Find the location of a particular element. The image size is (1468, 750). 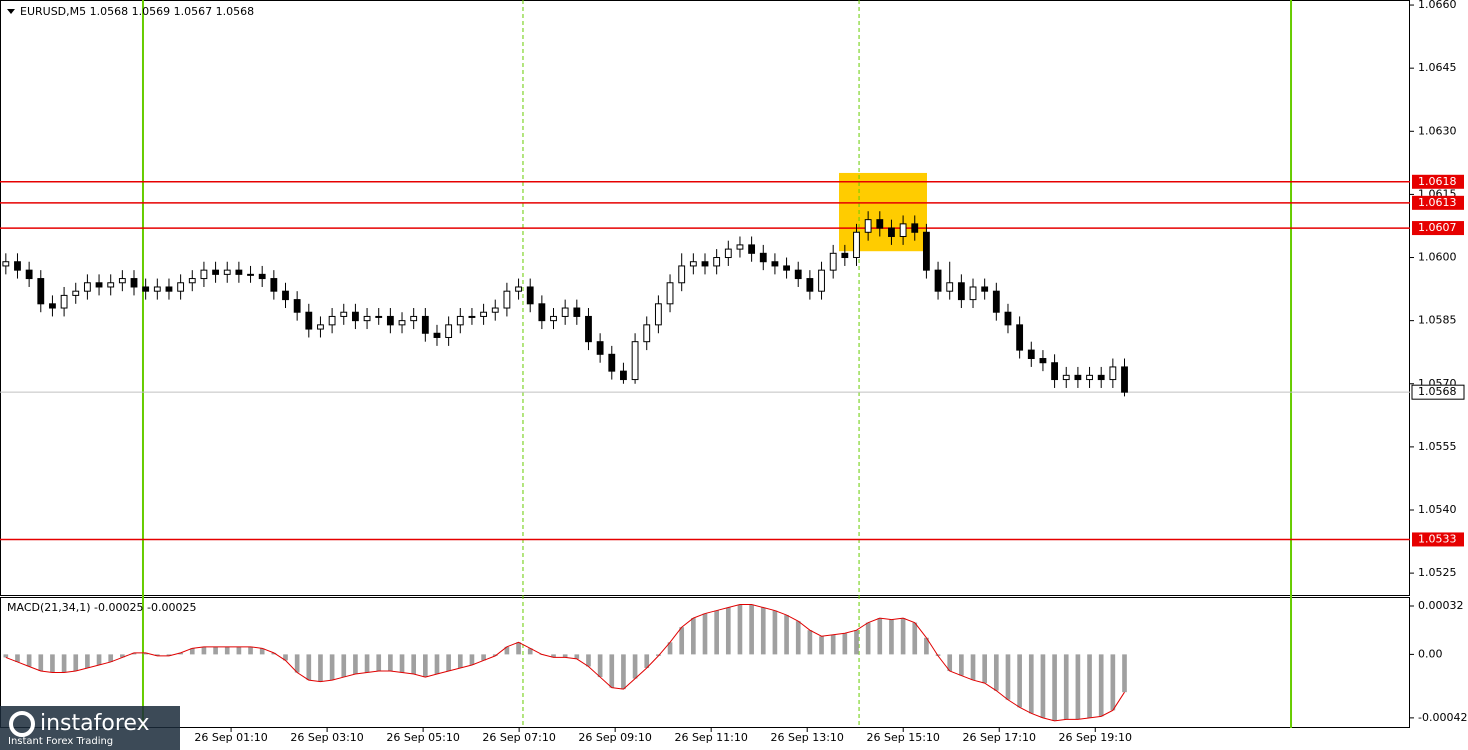

chart-title: EURUSD,M5 1.0568 1.0569 1.0567 1.0568 is located at coordinates (137, 11).